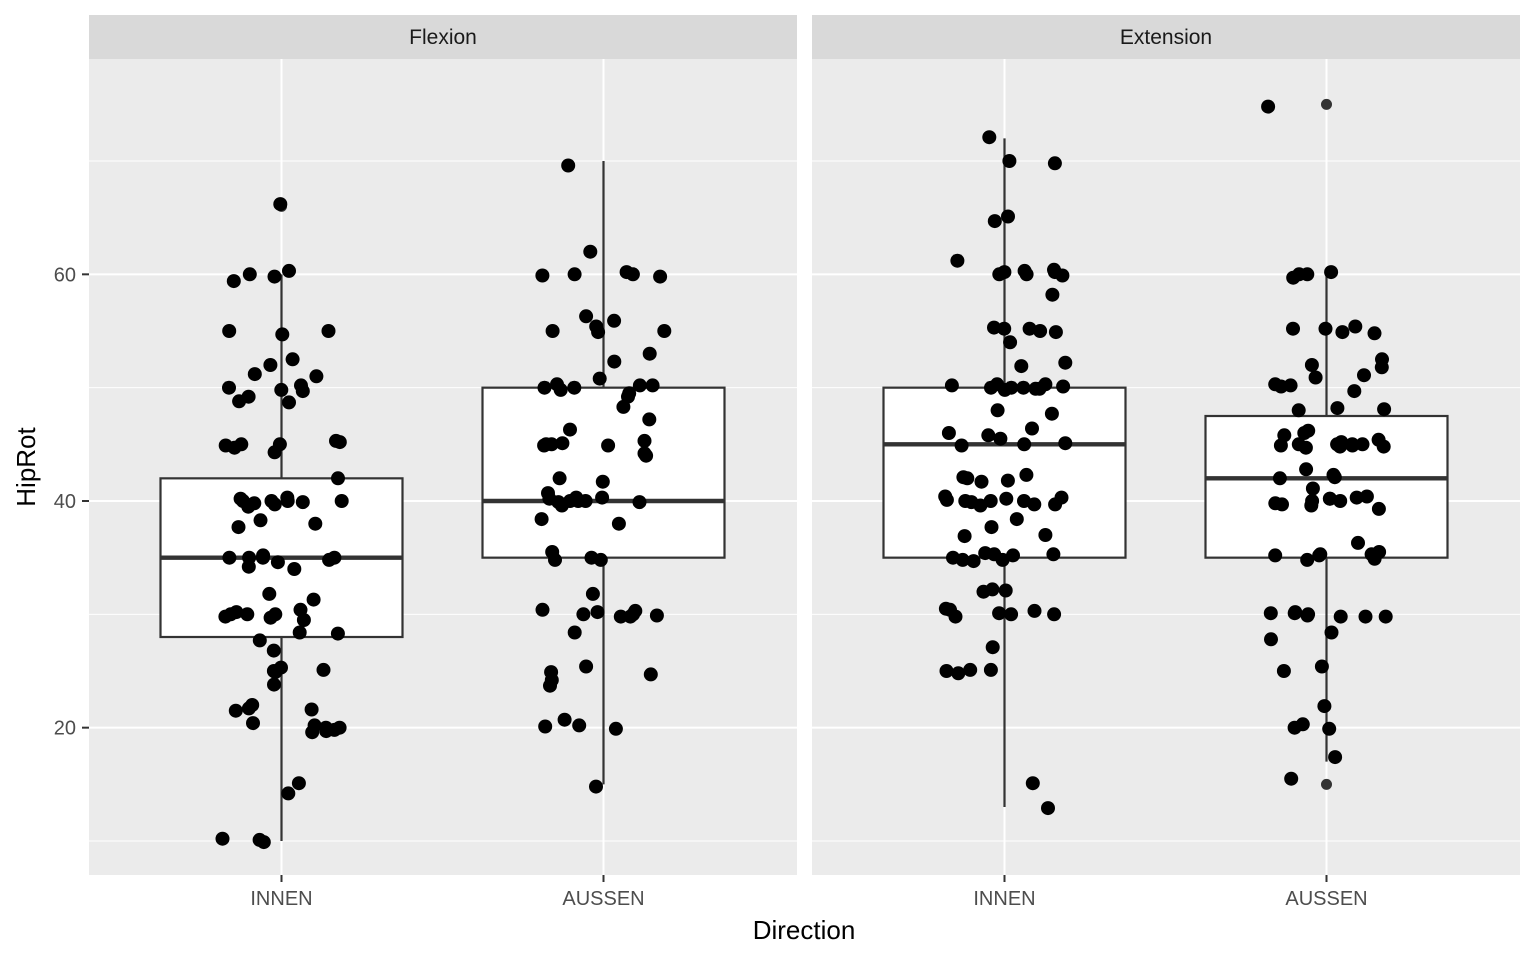  I want to click on strip-label-flexion: Flexion, so click(443, 37).